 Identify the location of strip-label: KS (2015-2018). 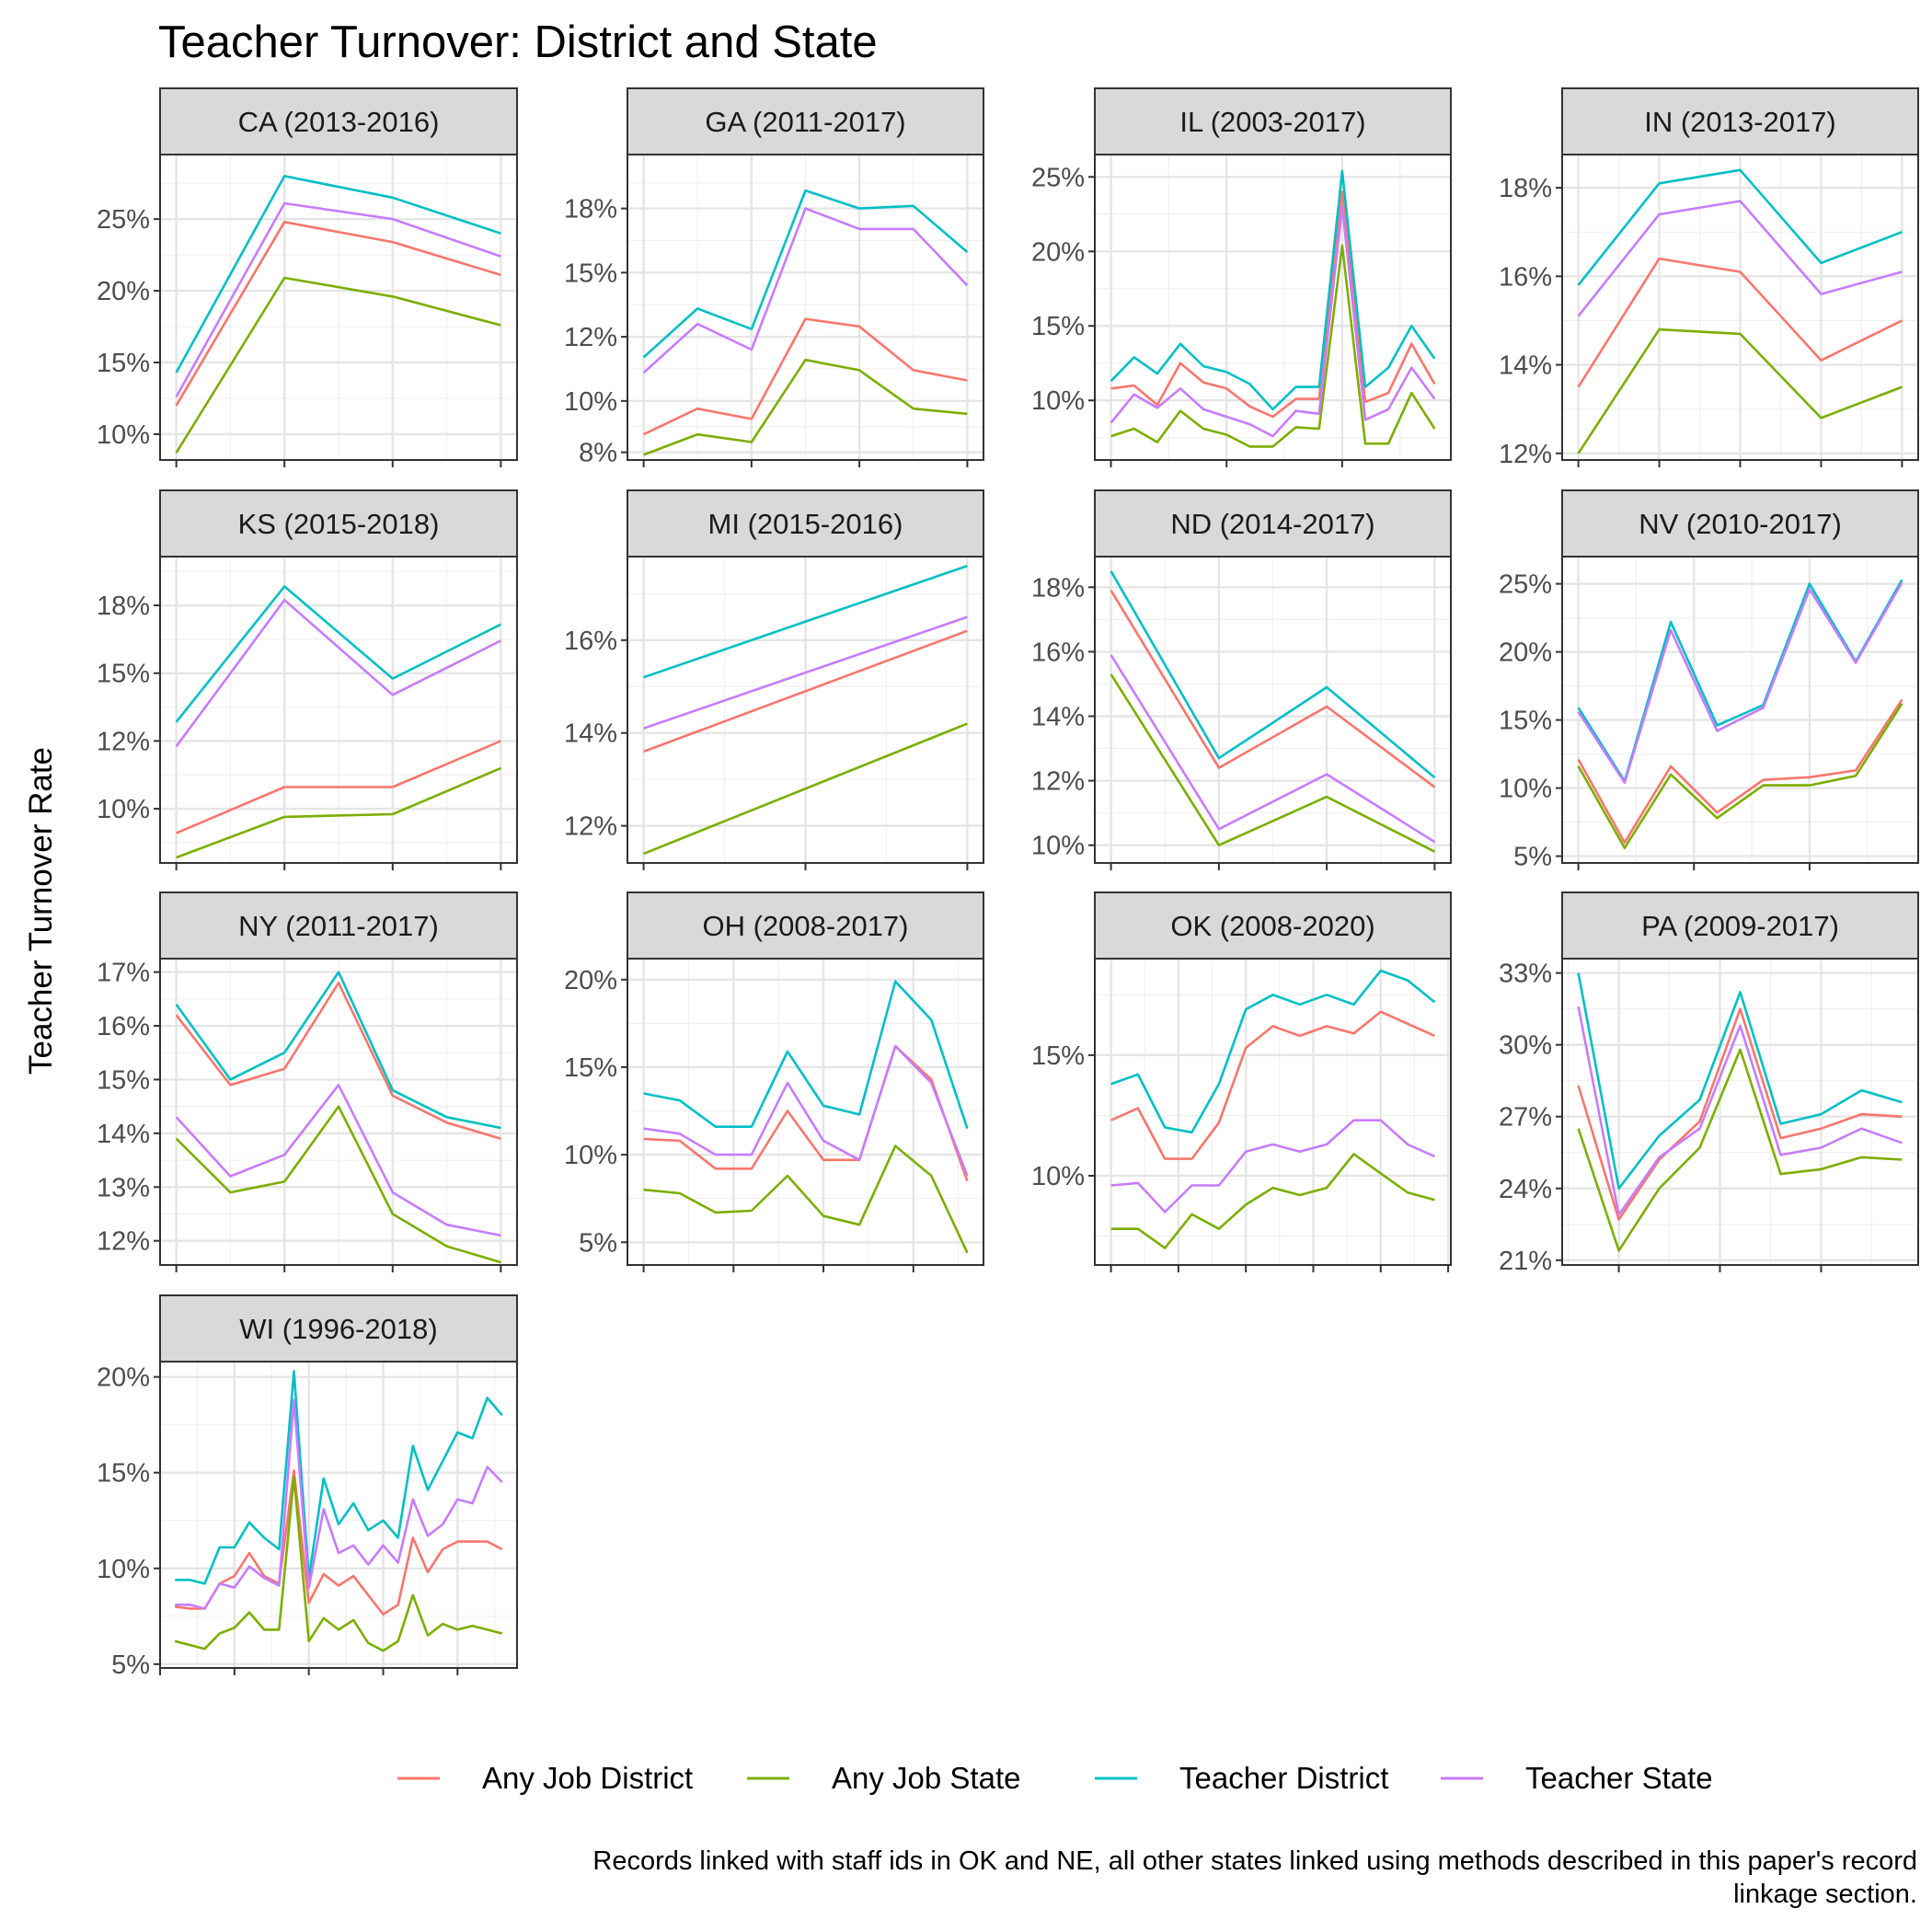
(339, 524).